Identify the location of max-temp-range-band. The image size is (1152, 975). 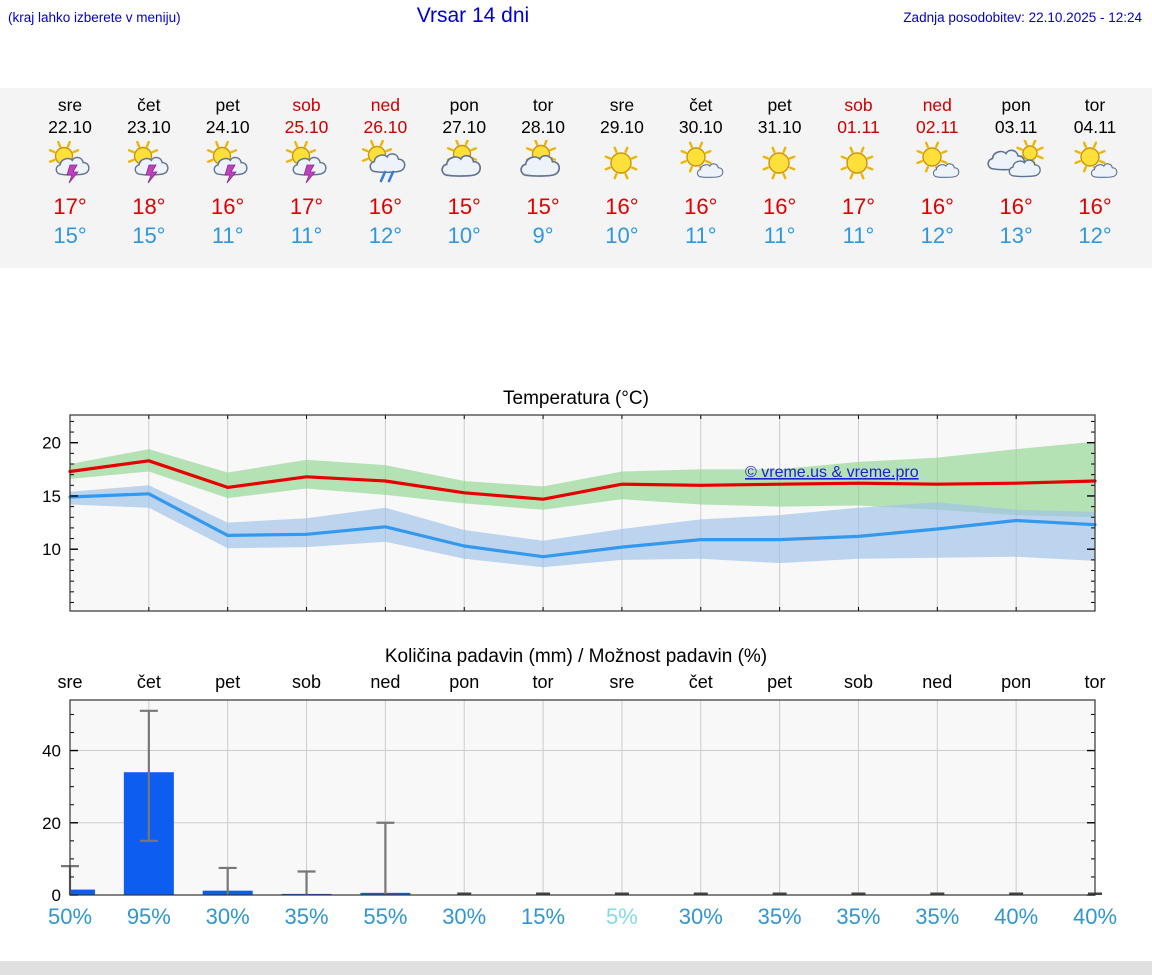
(582, 479).